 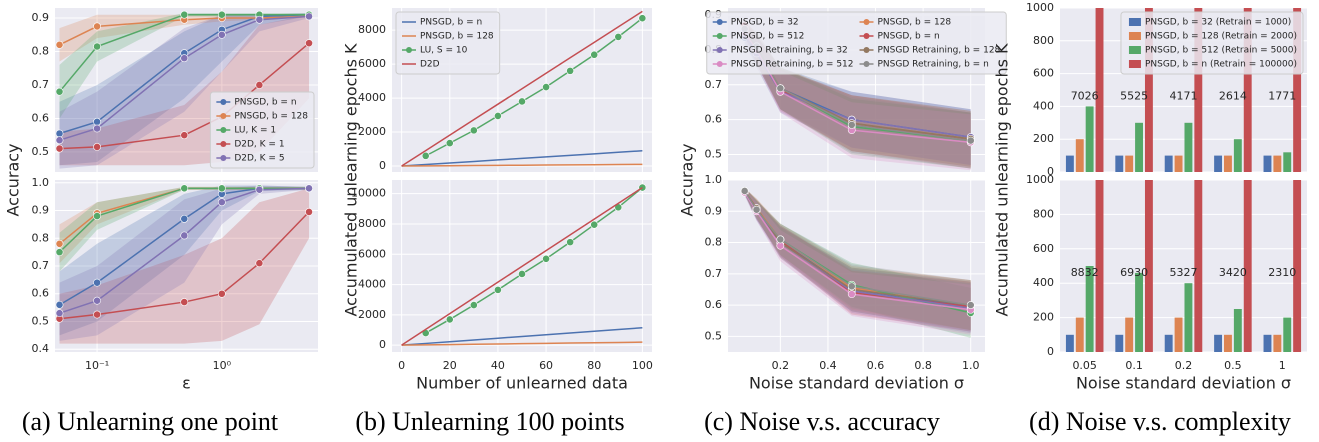 What do you see at coordinates (1134, 50) in the screenshot?
I see `legend-swatch` at bounding box center [1134, 50].